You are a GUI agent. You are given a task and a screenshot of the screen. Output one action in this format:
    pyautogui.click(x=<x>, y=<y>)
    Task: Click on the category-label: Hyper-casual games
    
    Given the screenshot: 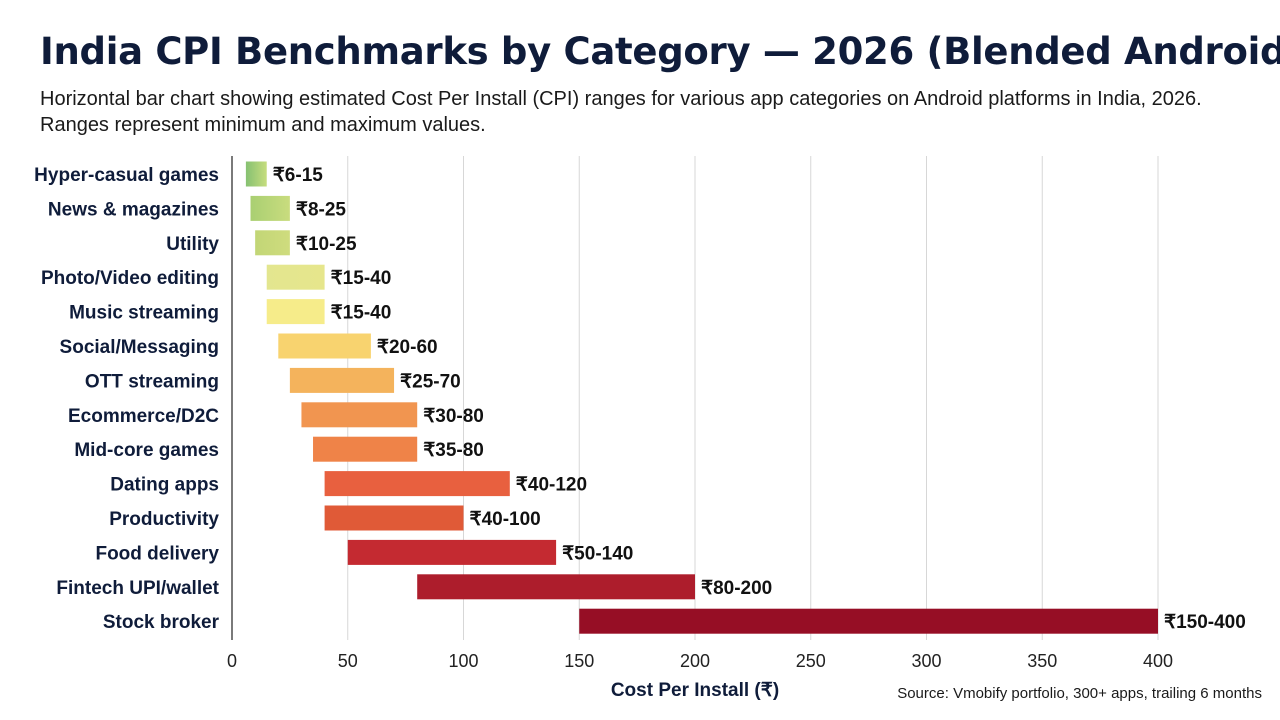 What is the action you would take?
    pyautogui.click(x=126, y=175)
    